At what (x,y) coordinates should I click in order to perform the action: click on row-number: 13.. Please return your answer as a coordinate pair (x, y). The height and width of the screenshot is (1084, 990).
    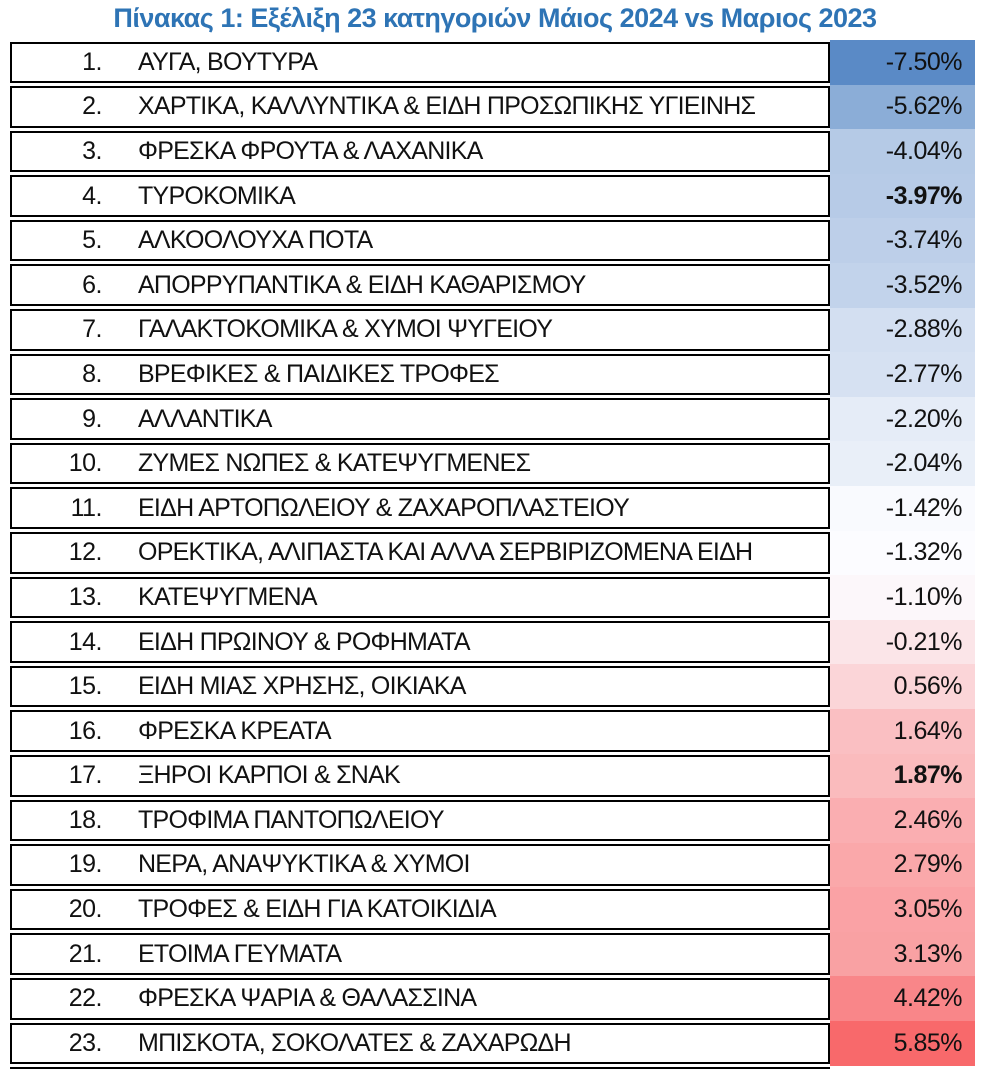
    Looking at the image, I should click on (85, 596).